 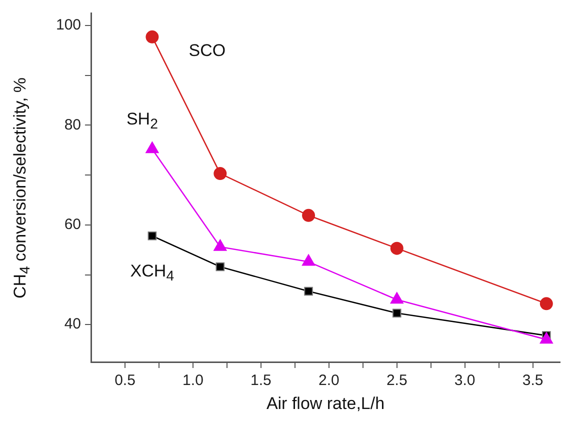 What do you see at coordinates (125, 381) in the screenshot?
I see `x-tick-label: 0.5` at bounding box center [125, 381].